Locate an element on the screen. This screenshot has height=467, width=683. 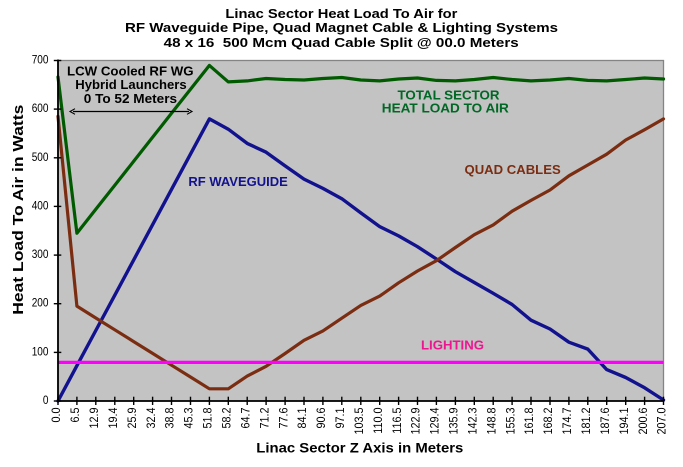
svg-text: 103.5 is located at coordinates (359, 420).